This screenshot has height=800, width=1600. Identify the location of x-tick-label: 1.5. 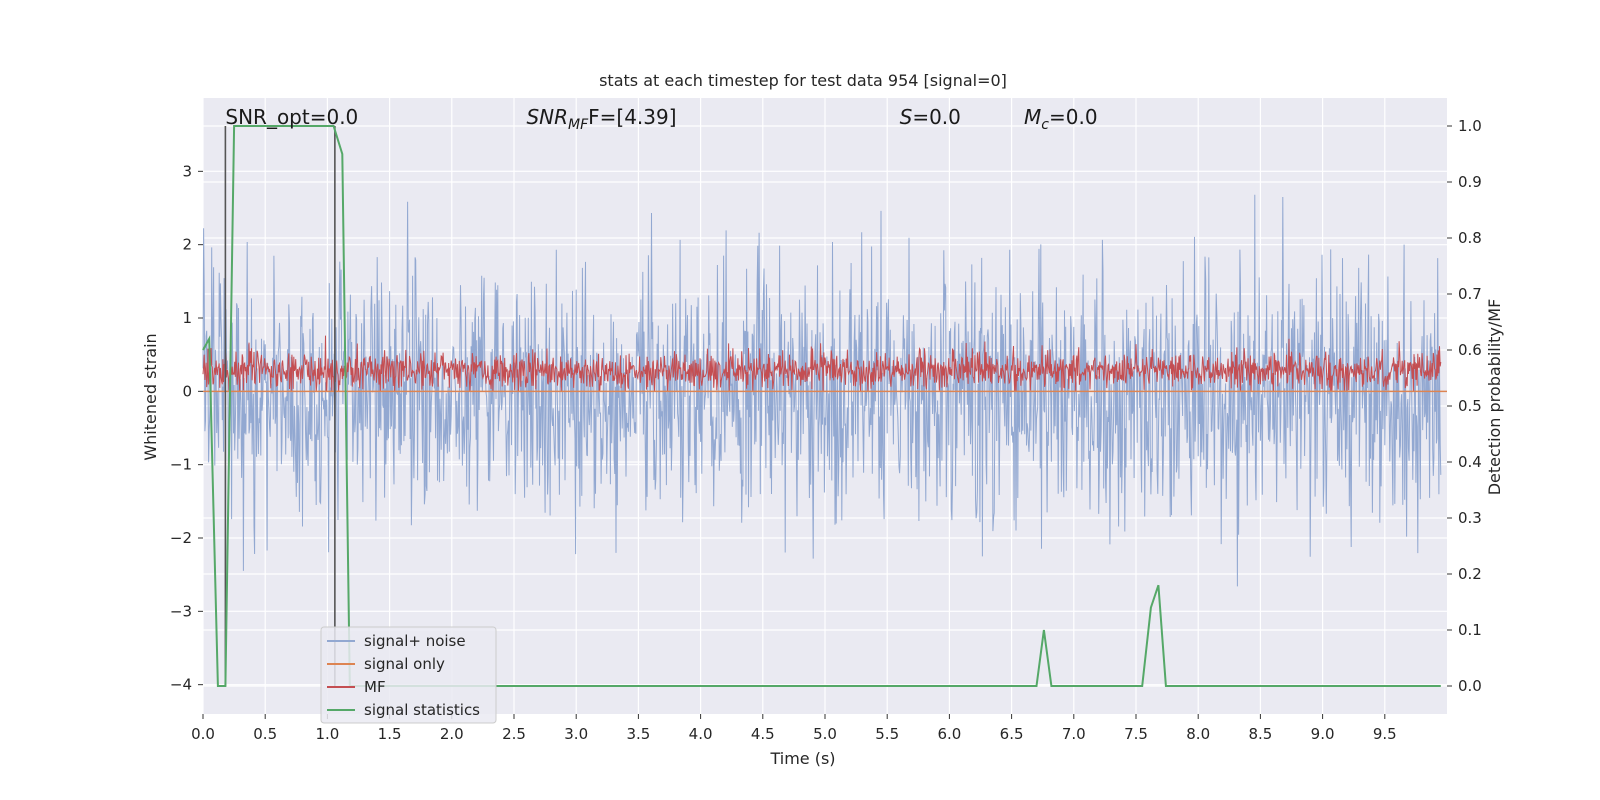
(390, 734).